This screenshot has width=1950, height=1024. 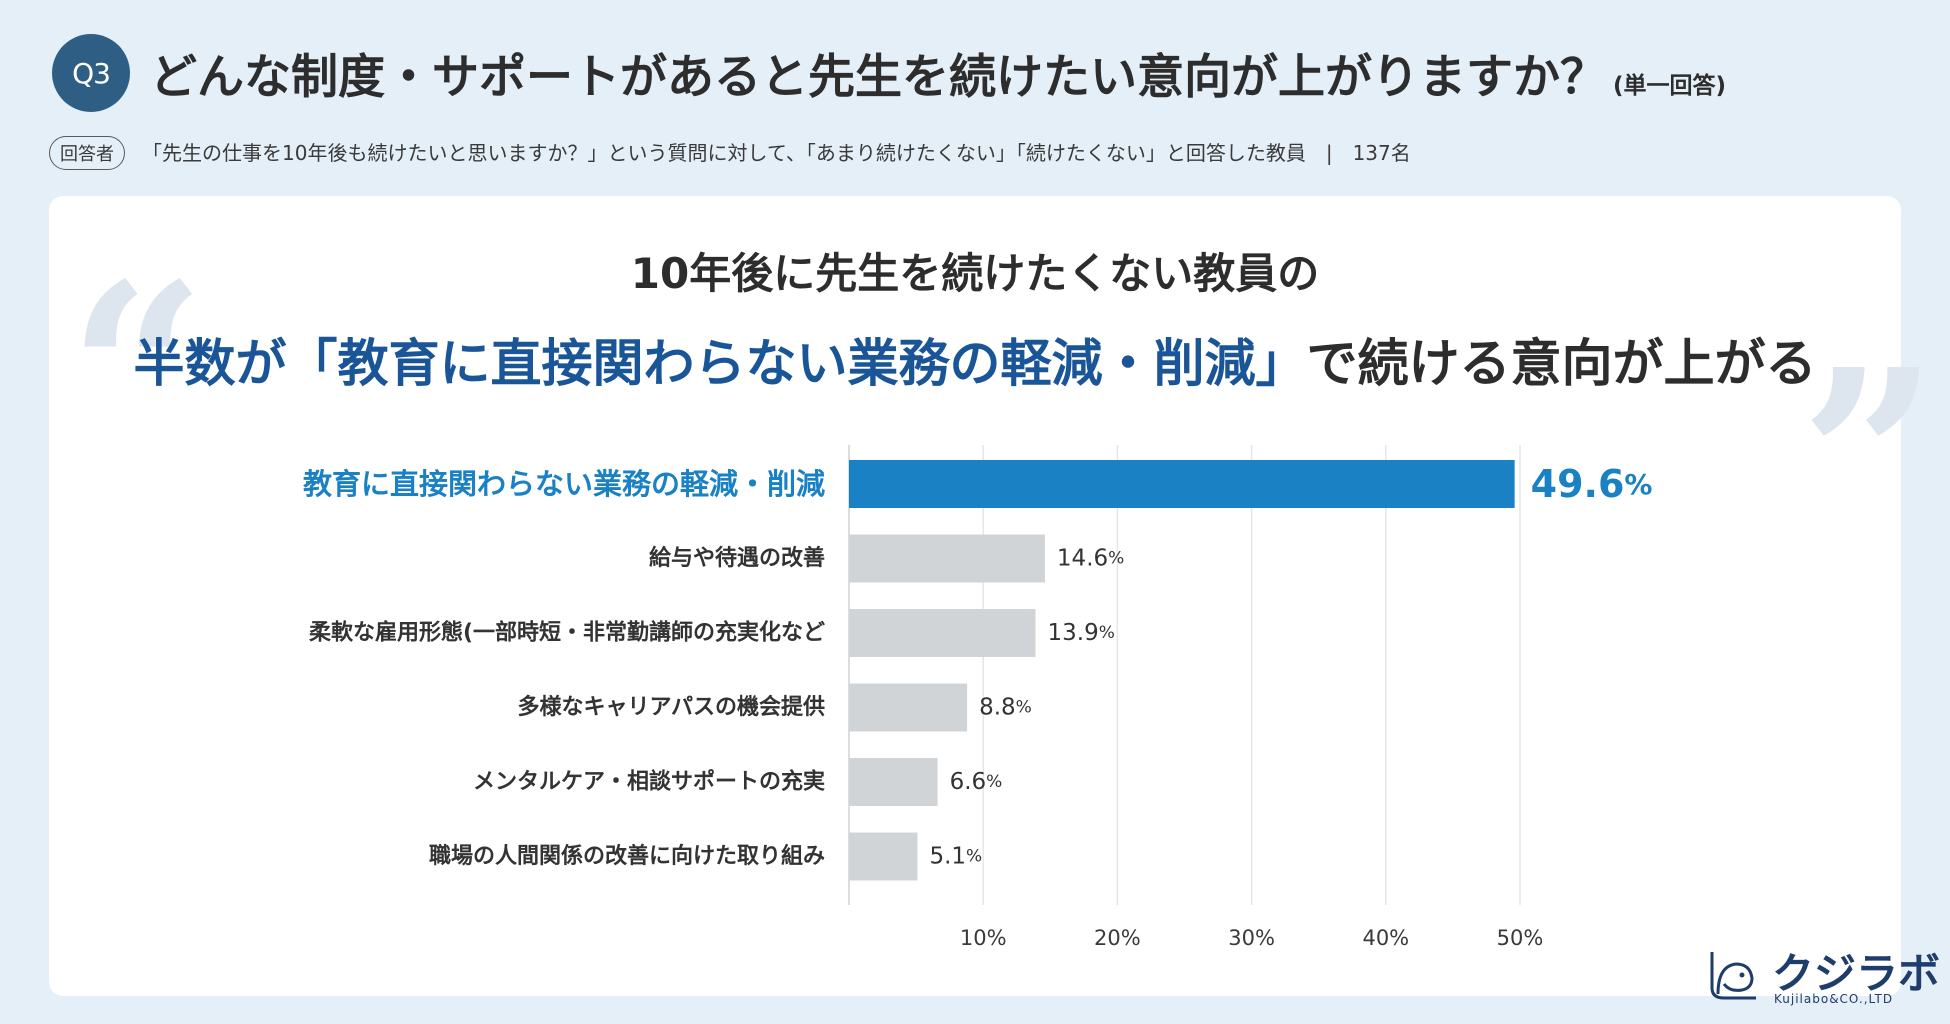 What do you see at coordinates (1856, 973) in the screenshot?
I see `logo-wordmark: クジラボ` at bounding box center [1856, 973].